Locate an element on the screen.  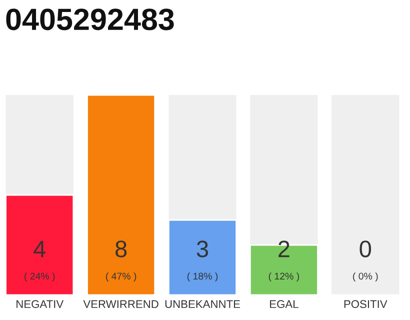
annotation: ( 47% ) is located at coordinates (121, 277).